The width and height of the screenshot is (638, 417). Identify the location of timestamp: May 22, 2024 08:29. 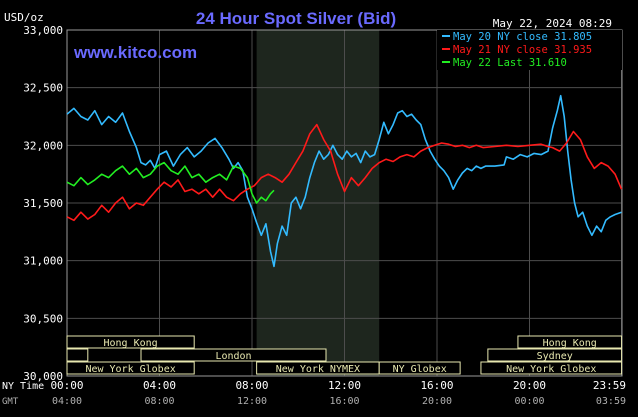
(552, 23).